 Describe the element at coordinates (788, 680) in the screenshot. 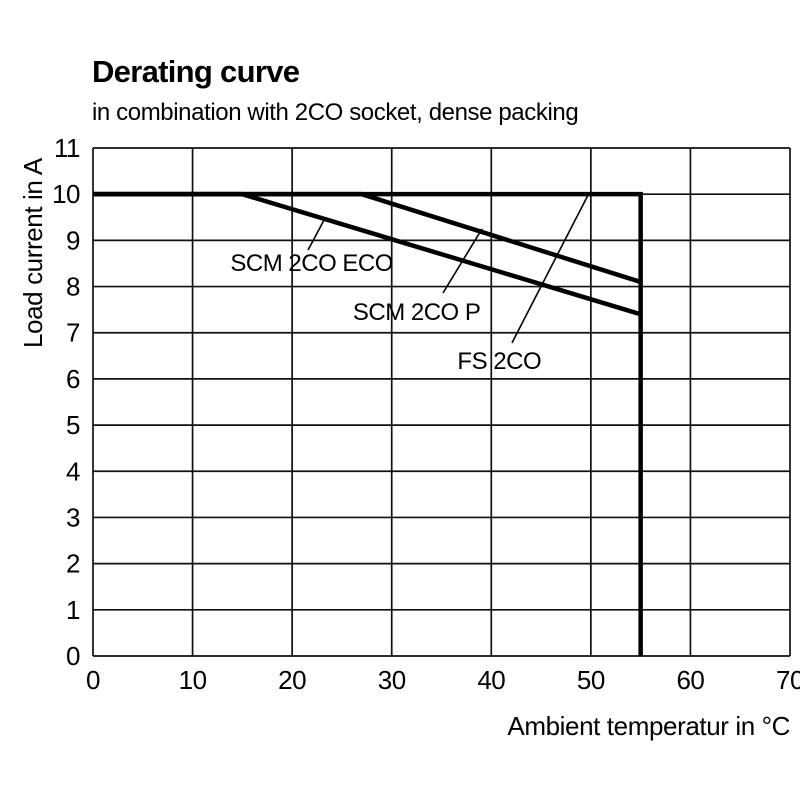

I see `x-tick-label: 70` at that location.